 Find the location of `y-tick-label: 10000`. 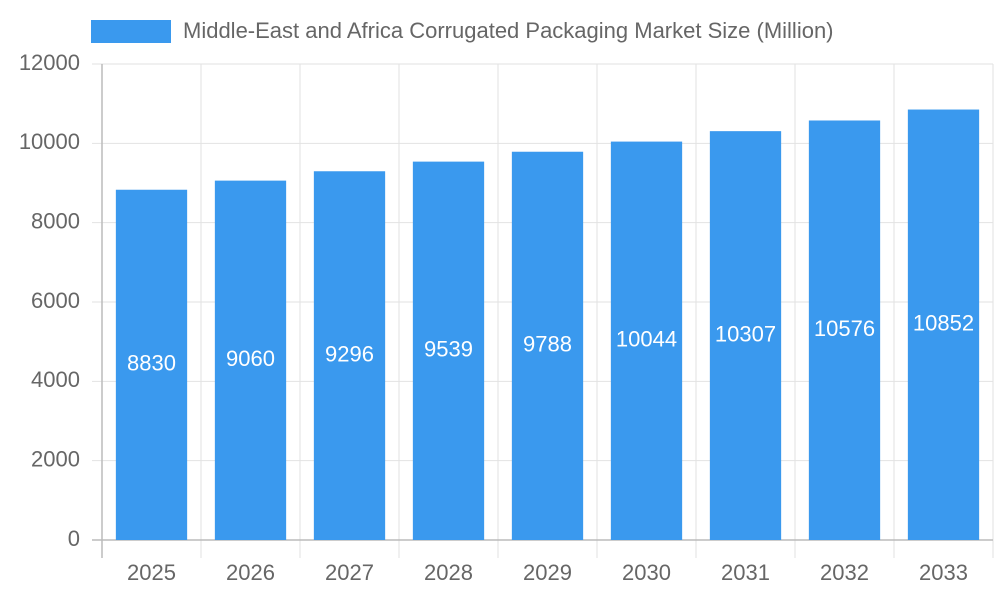

y-tick-label: 10000 is located at coordinates (49, 141).